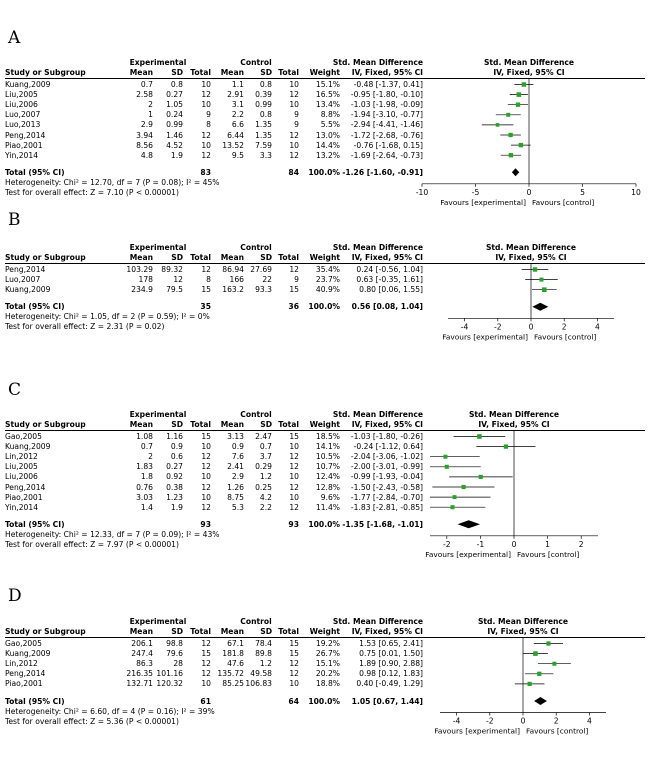  Describe the element at coordinates (174, 643) in the screenshot. I see `exp-sd: 98.8` at that location.